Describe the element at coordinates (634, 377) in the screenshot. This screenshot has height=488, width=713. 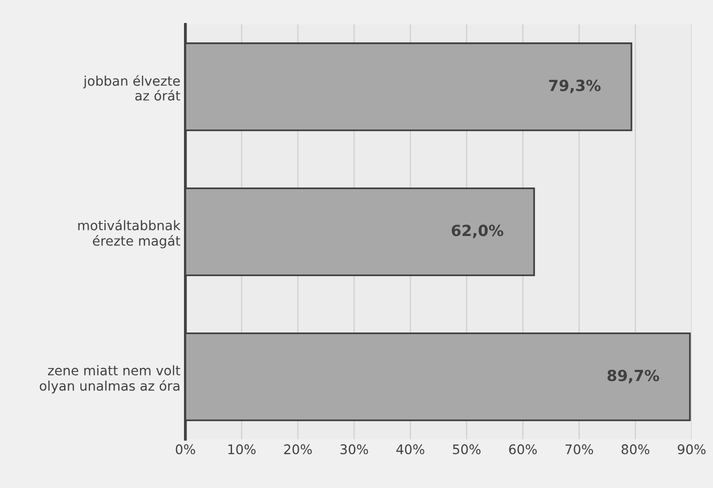
I see `data-label: 89,7%` at that location.